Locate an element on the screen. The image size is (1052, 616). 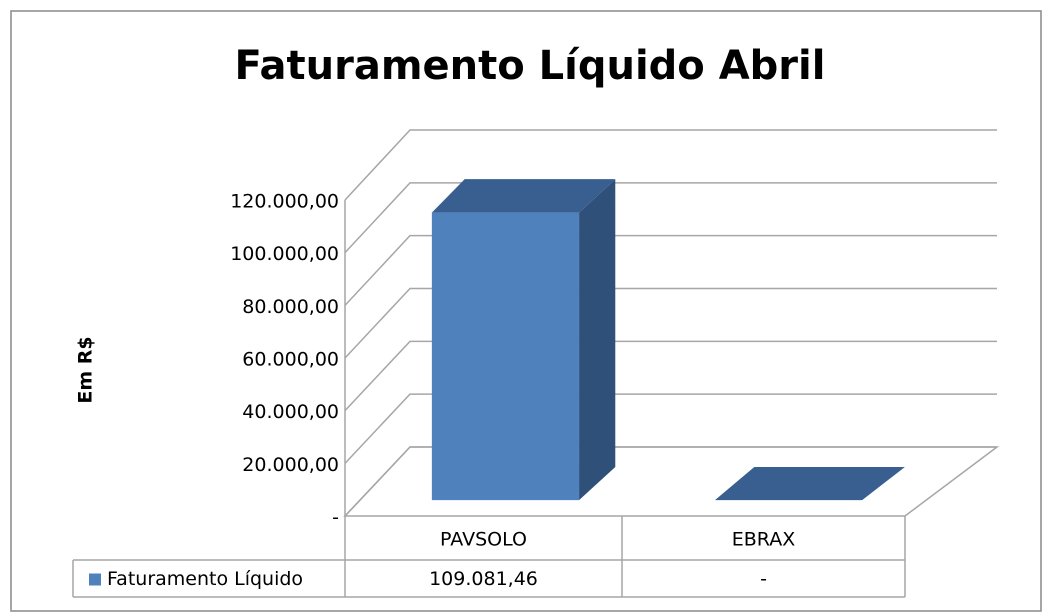
x-tick-label: EBRAX is located at coordinates (764, 540).